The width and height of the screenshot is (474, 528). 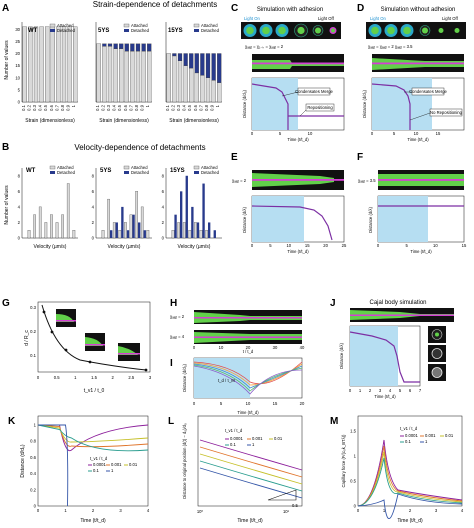 I want to click on panel-k-plot-frame, so click(x=93, y=461).